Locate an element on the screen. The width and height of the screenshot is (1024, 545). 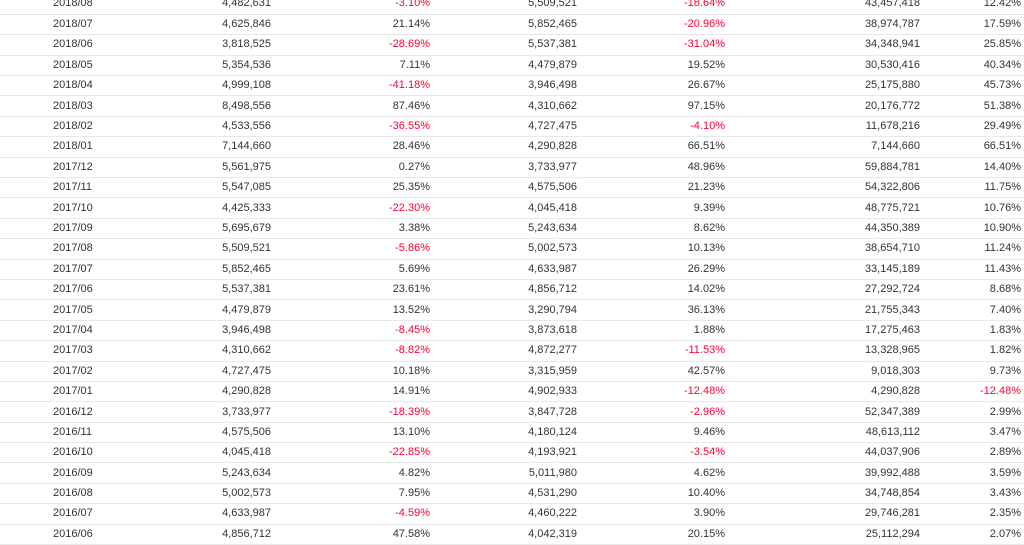
revenue-cell: 5,695,679 is located at coordinates (187, 229).